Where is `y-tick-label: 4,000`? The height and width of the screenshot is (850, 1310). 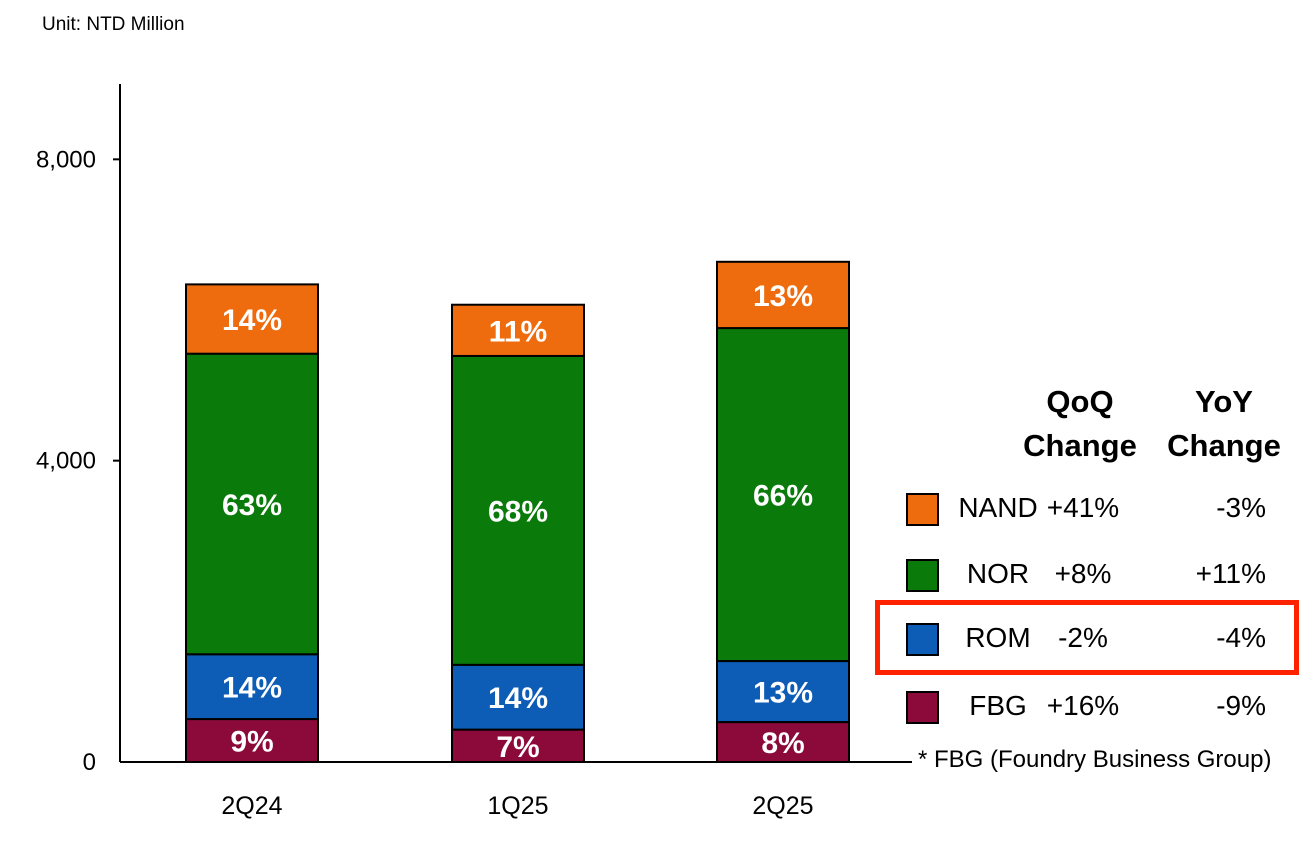 y-tick-label: 4,000 is located at coordinates (66, 461).